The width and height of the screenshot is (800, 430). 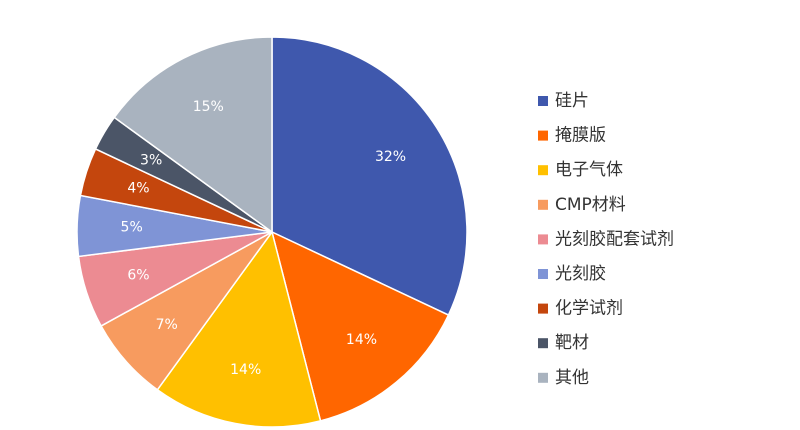 What do you see at coordinates (580, 274) in the screenshot?
I see `legend-label: 光刻胶` at bounding box center [580, 274].